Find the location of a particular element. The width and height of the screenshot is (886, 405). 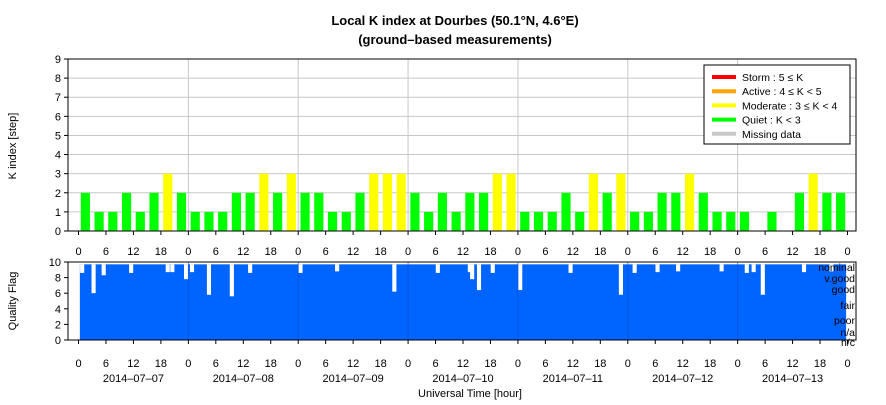

legend-entry-label: Quiet : K < 3 is located at coordinates (771, 121).